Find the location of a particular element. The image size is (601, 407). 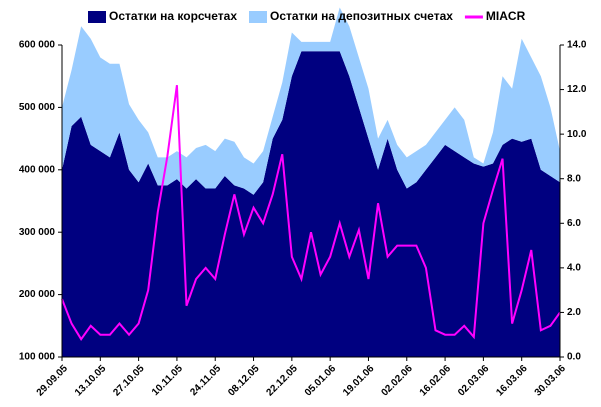

y-tick-label: 600 000 is located at coordinates (37, 45).